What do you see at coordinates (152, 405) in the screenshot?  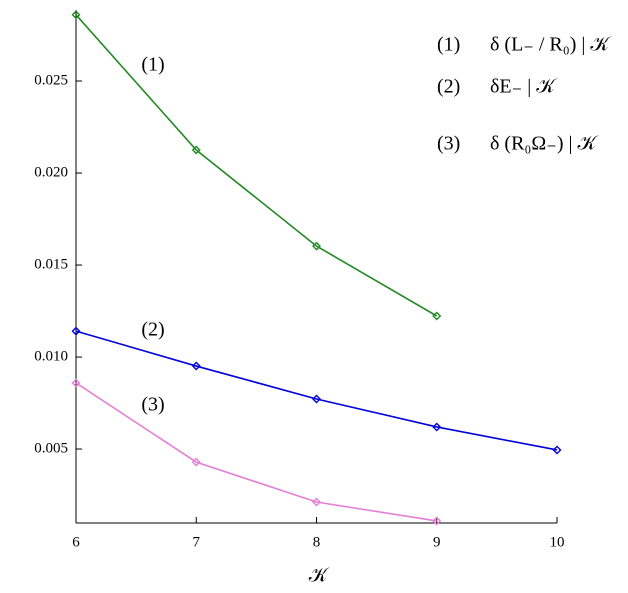 I see `curve-annotation: (3)` at bounding box center [152, 405].